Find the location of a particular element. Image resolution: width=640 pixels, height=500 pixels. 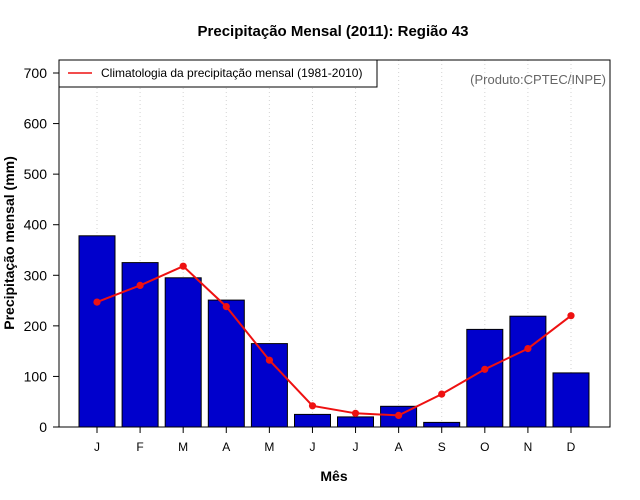

x-tick-label: O is located at coordinates (484, 447).